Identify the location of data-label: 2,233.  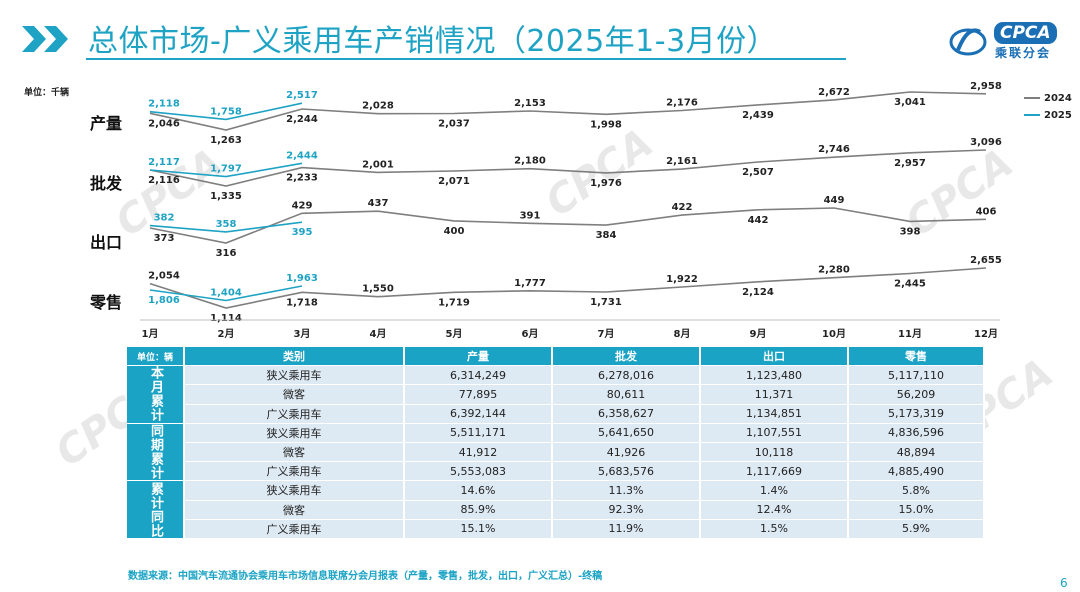
(302, 178).